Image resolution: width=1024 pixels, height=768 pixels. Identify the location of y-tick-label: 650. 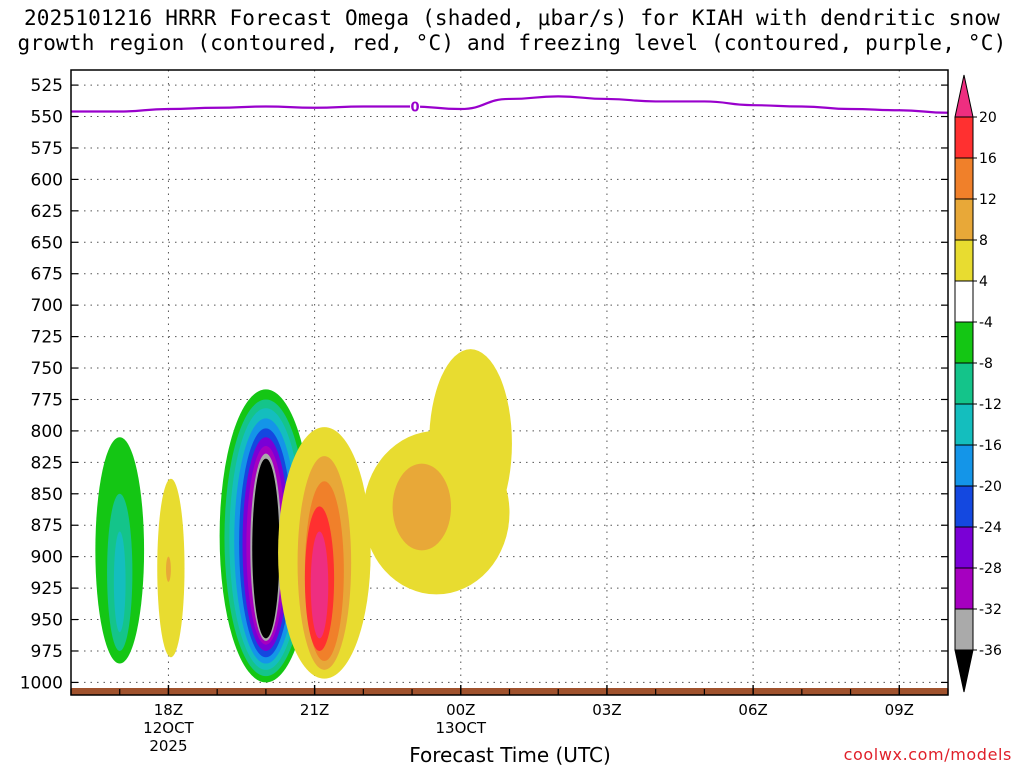
(47, 243).